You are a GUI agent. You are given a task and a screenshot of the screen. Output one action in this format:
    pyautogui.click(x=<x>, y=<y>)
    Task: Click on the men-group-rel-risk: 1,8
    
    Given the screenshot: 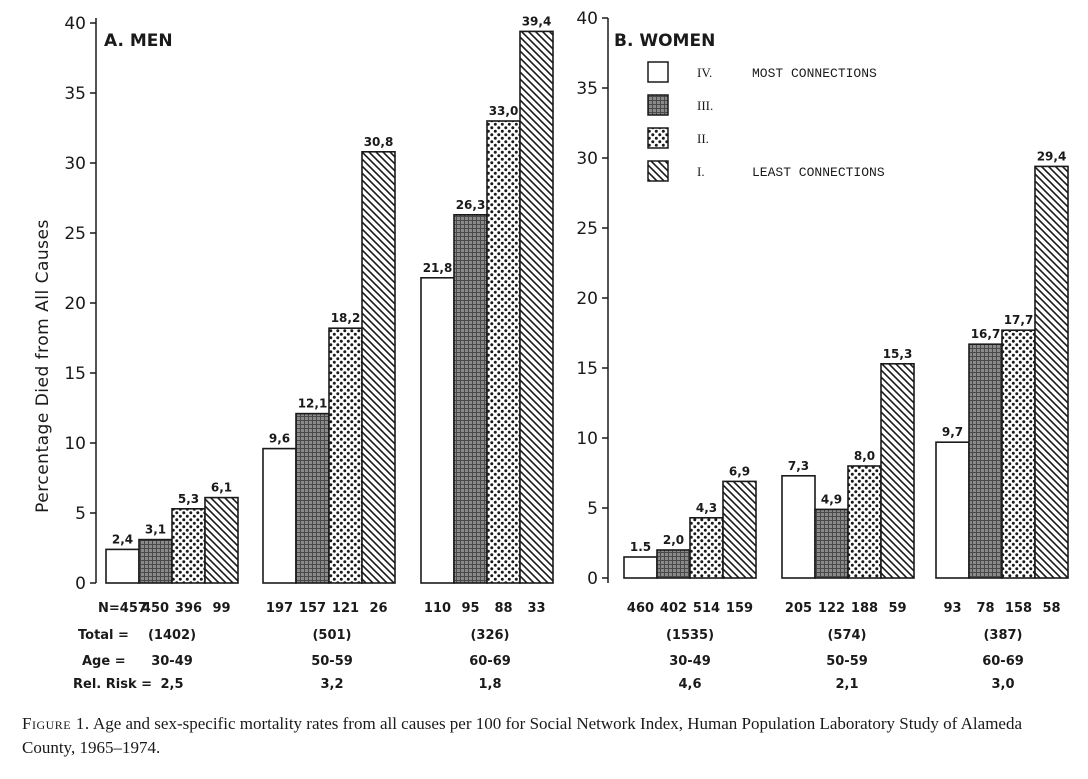 What is the action you would take?
    pyautogui.click(x=489, y=684)
    